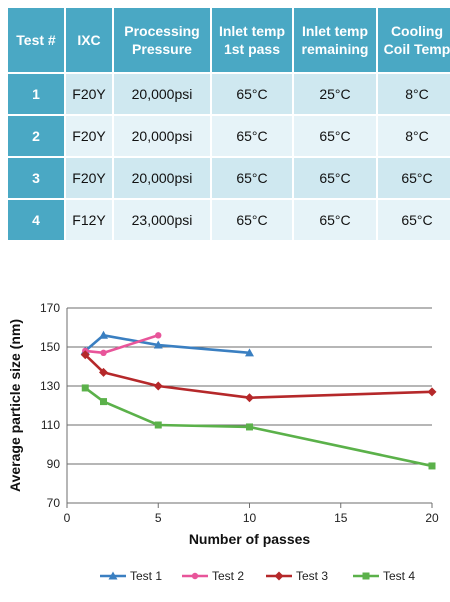  Describe the element at coordinates (417, 31) in the screenshot. I see `column-header-label: Cooling` at that location.